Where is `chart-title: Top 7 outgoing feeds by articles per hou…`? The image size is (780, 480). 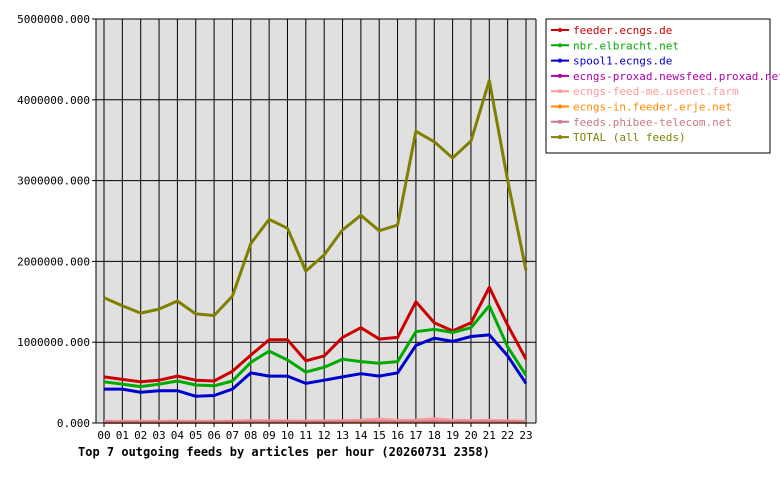
chart-title: Top 7 outgoing feeds by articles per hou… is located at coordinates (284, 452).